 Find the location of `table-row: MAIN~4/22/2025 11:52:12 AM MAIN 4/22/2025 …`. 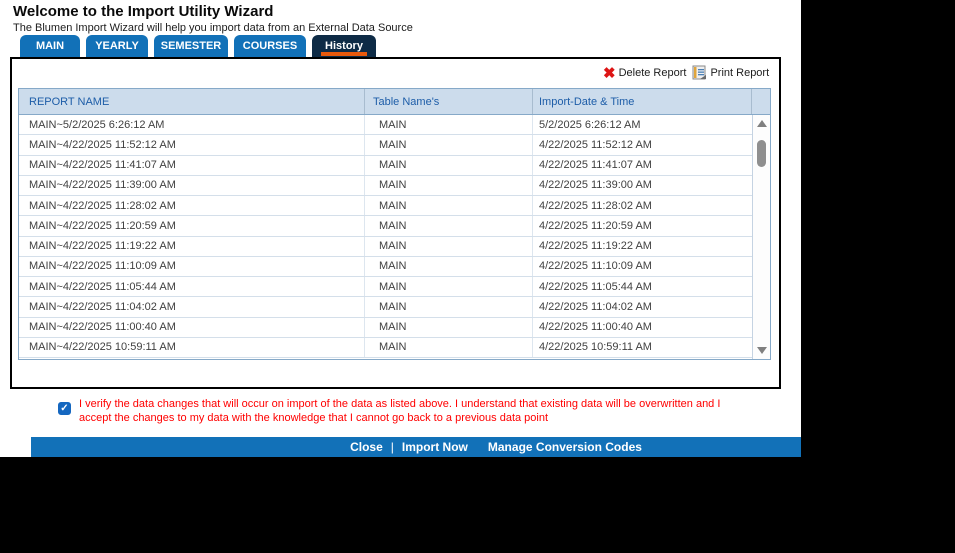

table-row: MAIN~4/22/2025 11:52:12 AM MAIN 4/22/2025 … is located at coordinates (385, 145).